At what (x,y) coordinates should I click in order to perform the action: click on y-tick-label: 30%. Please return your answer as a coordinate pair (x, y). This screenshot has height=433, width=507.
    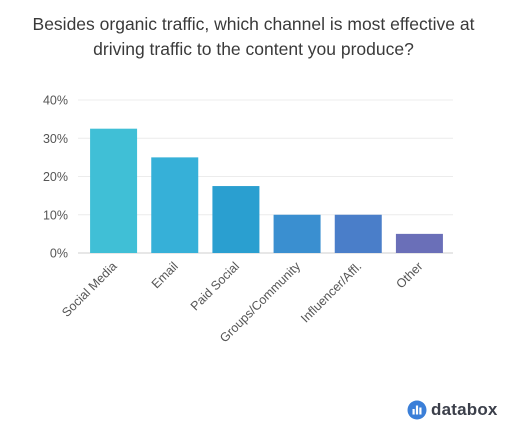
    Looking at the image, I should click on (55, 139).